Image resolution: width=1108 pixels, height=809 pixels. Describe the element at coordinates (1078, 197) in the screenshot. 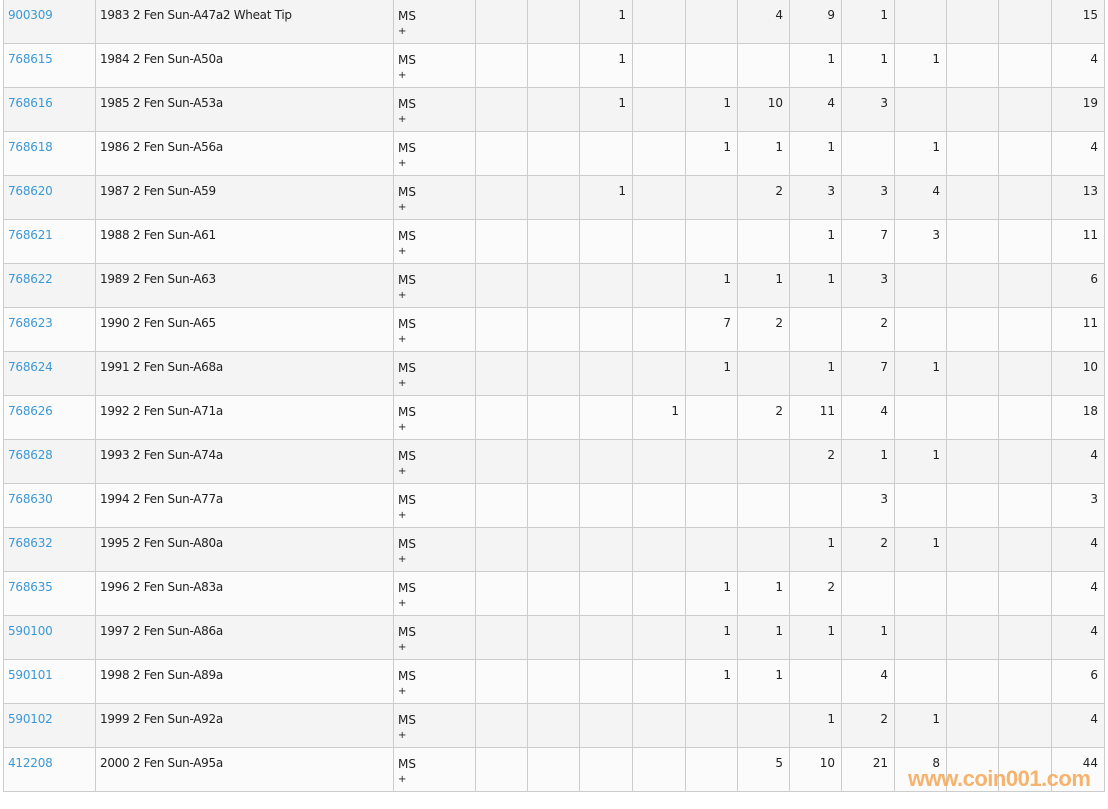

I see `total-cell: 13` at that location.